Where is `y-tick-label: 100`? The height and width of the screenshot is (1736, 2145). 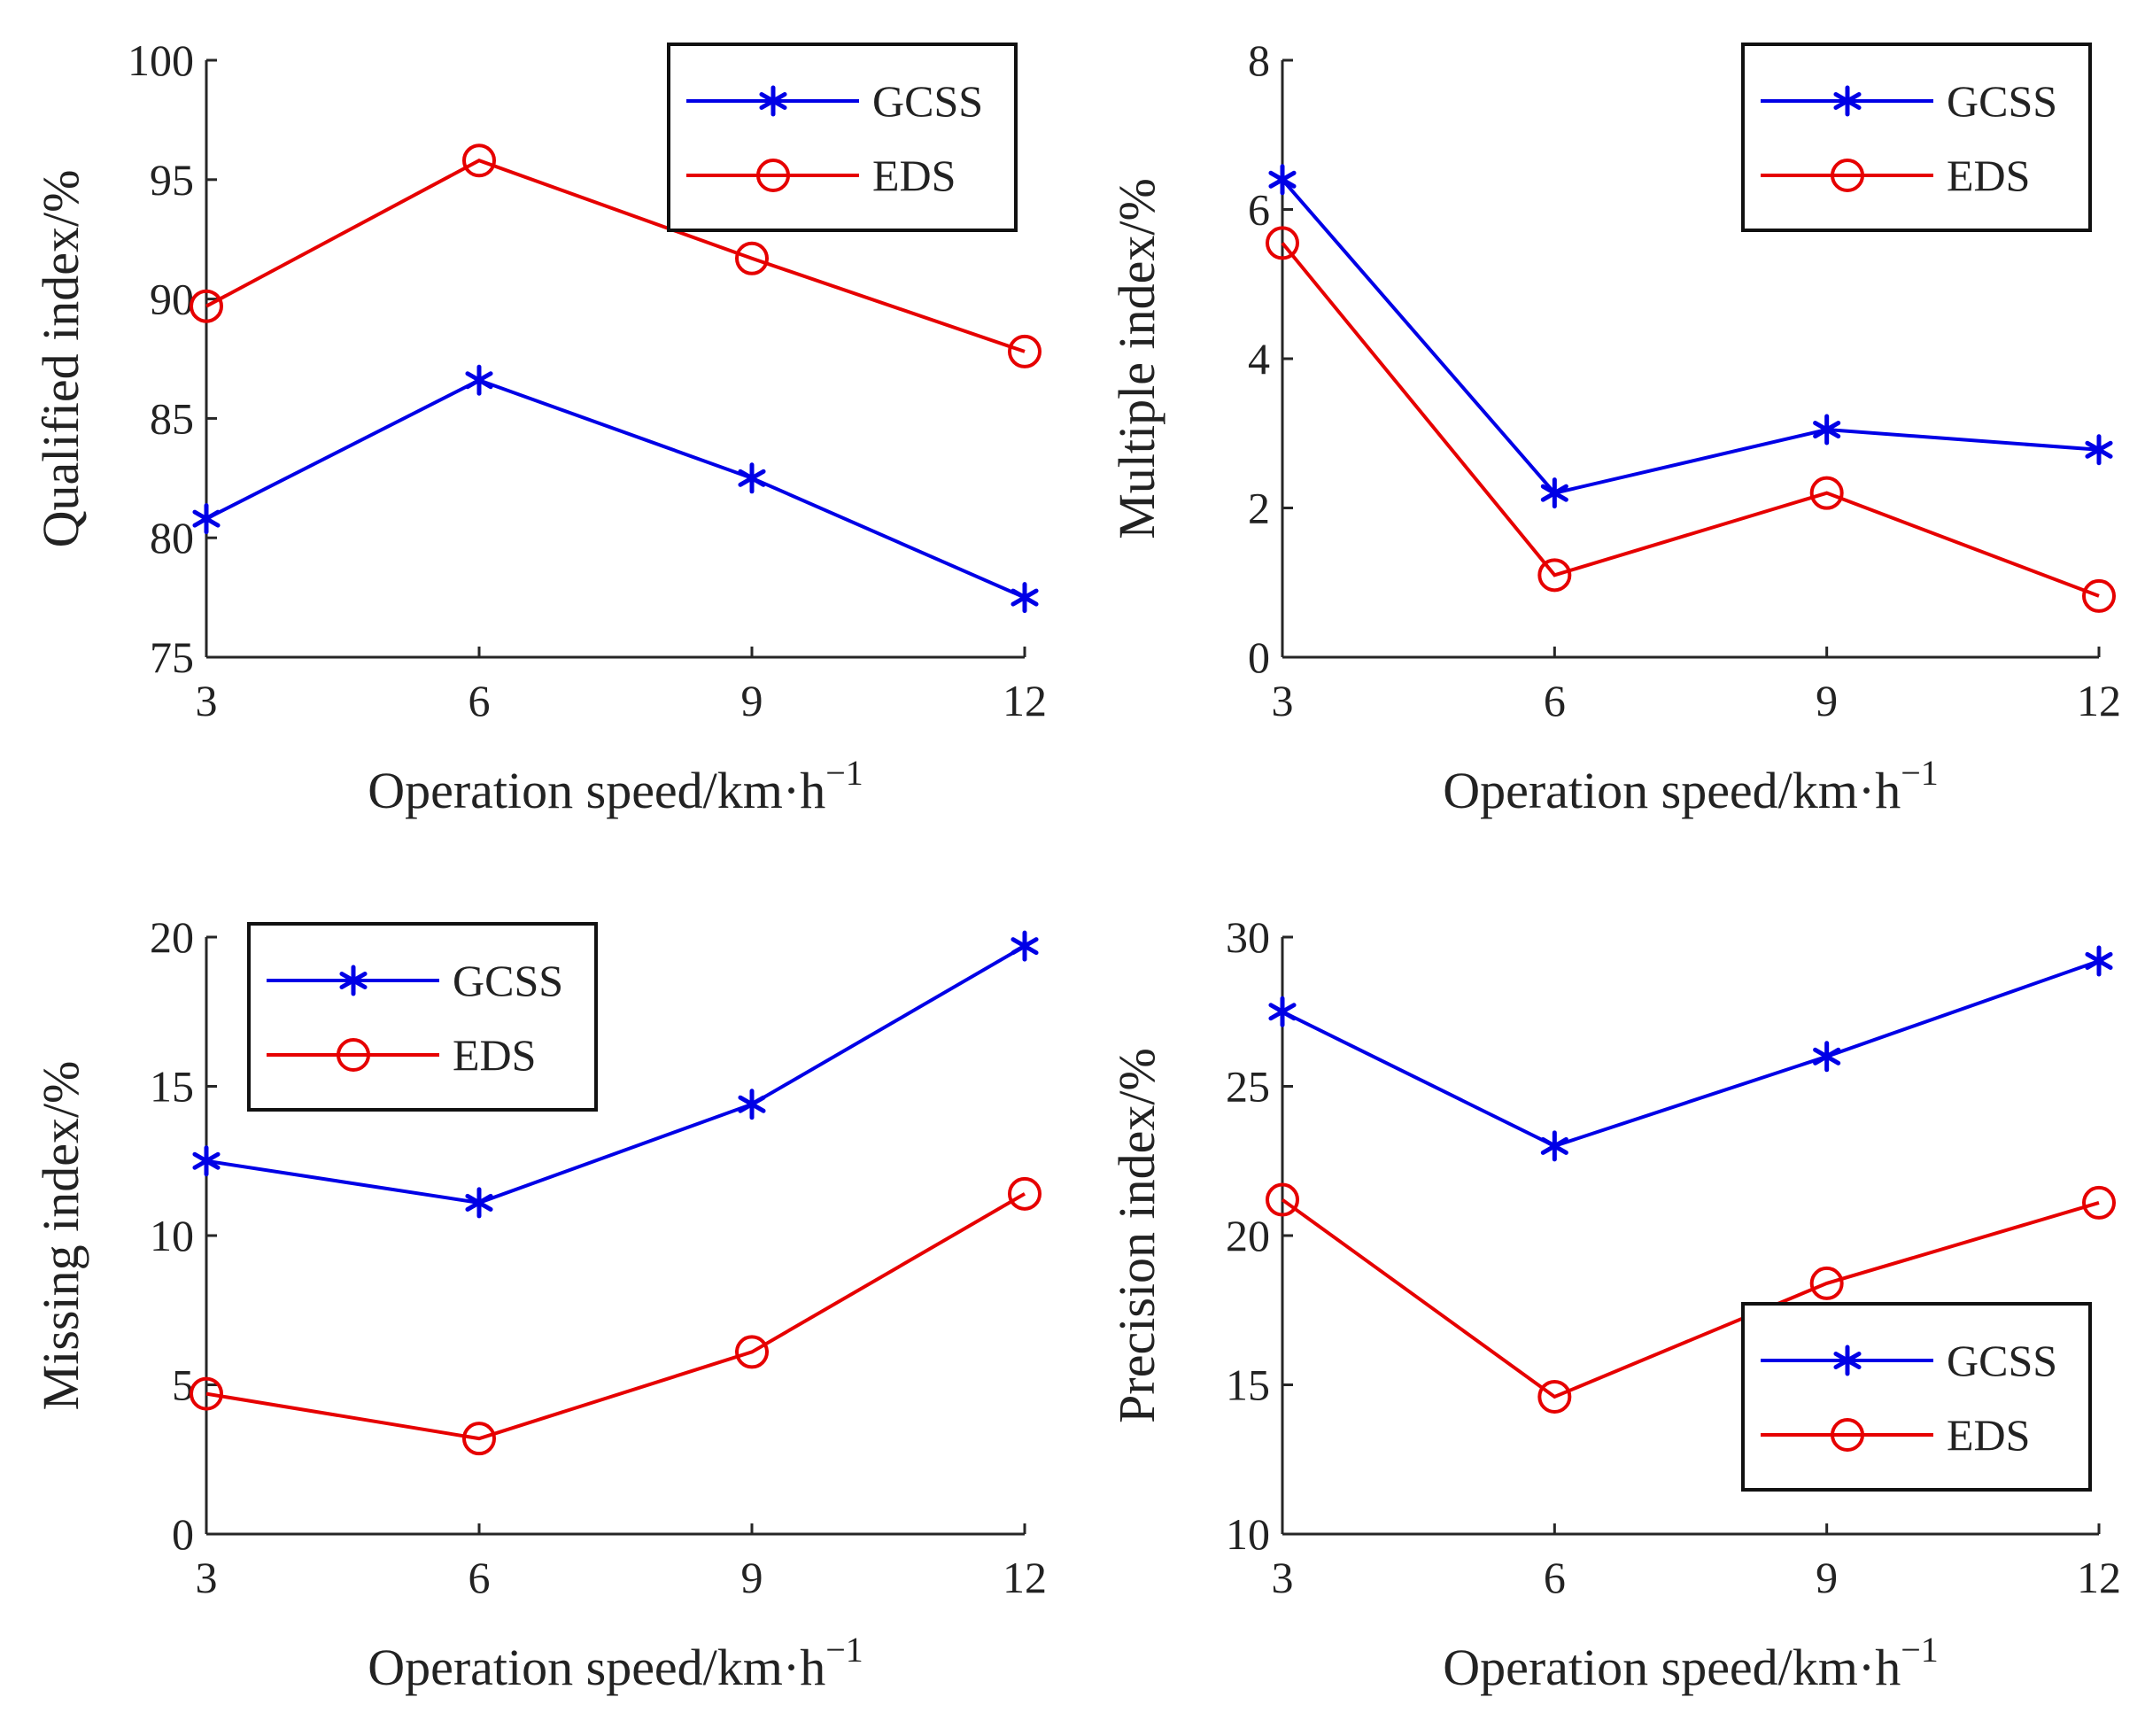
y-tick-label: 100 is located at coordinates (161, 60).